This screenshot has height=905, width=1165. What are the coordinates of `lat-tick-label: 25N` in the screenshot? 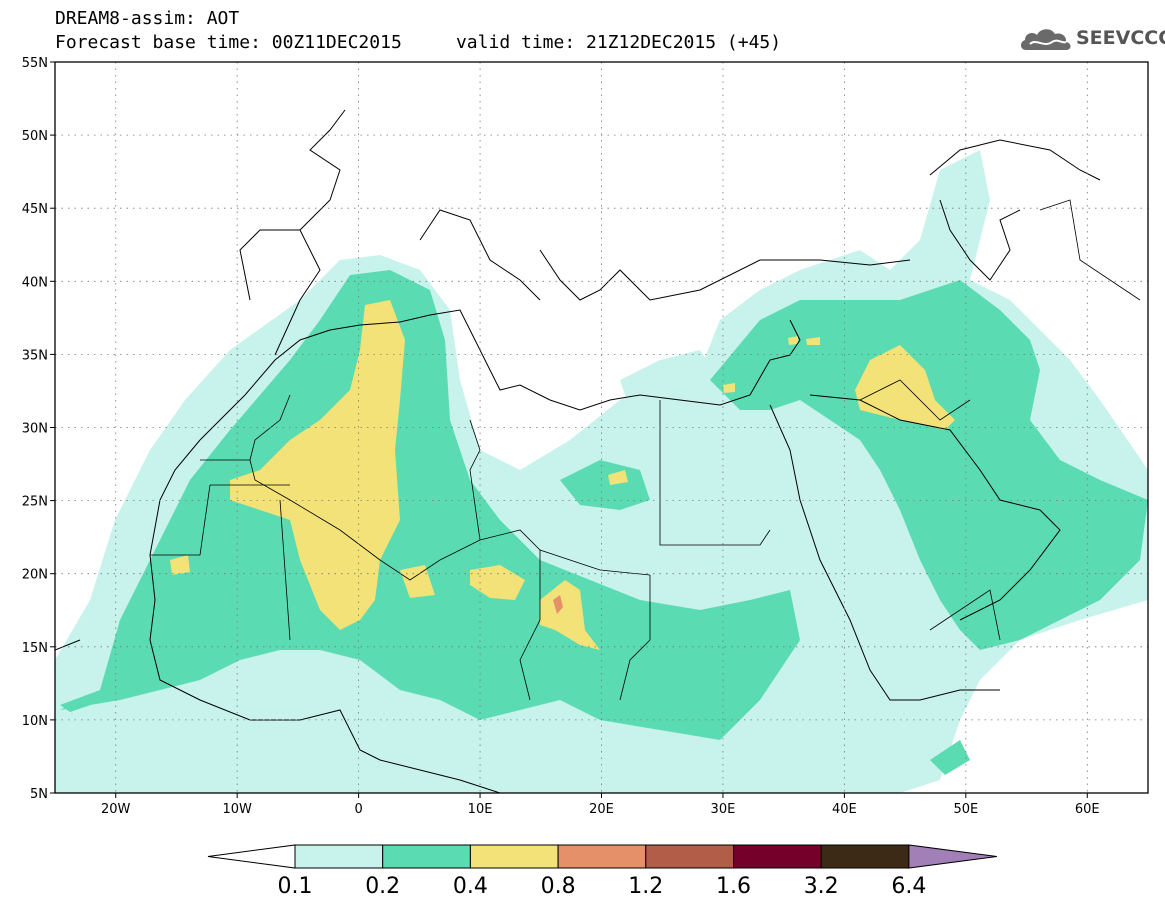 It's located at (35, 502).